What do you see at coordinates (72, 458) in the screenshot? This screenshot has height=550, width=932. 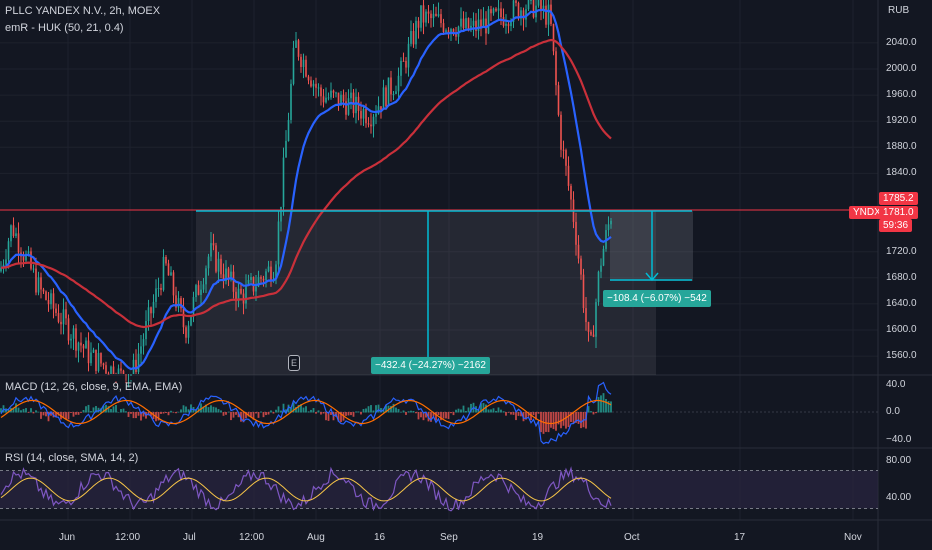 I see `rsi-title: RSI (14, close, SMA, 14, 2)` at bounding box center [72, 458].